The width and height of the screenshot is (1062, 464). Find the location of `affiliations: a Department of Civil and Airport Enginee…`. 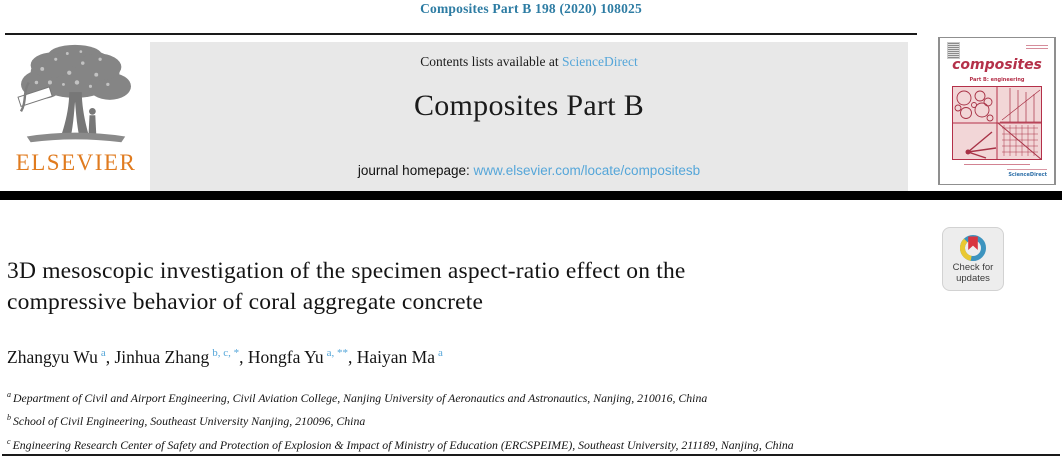

affiliations: a Department of Civil and Airport Enginee… is located at coordinates (400, 420).